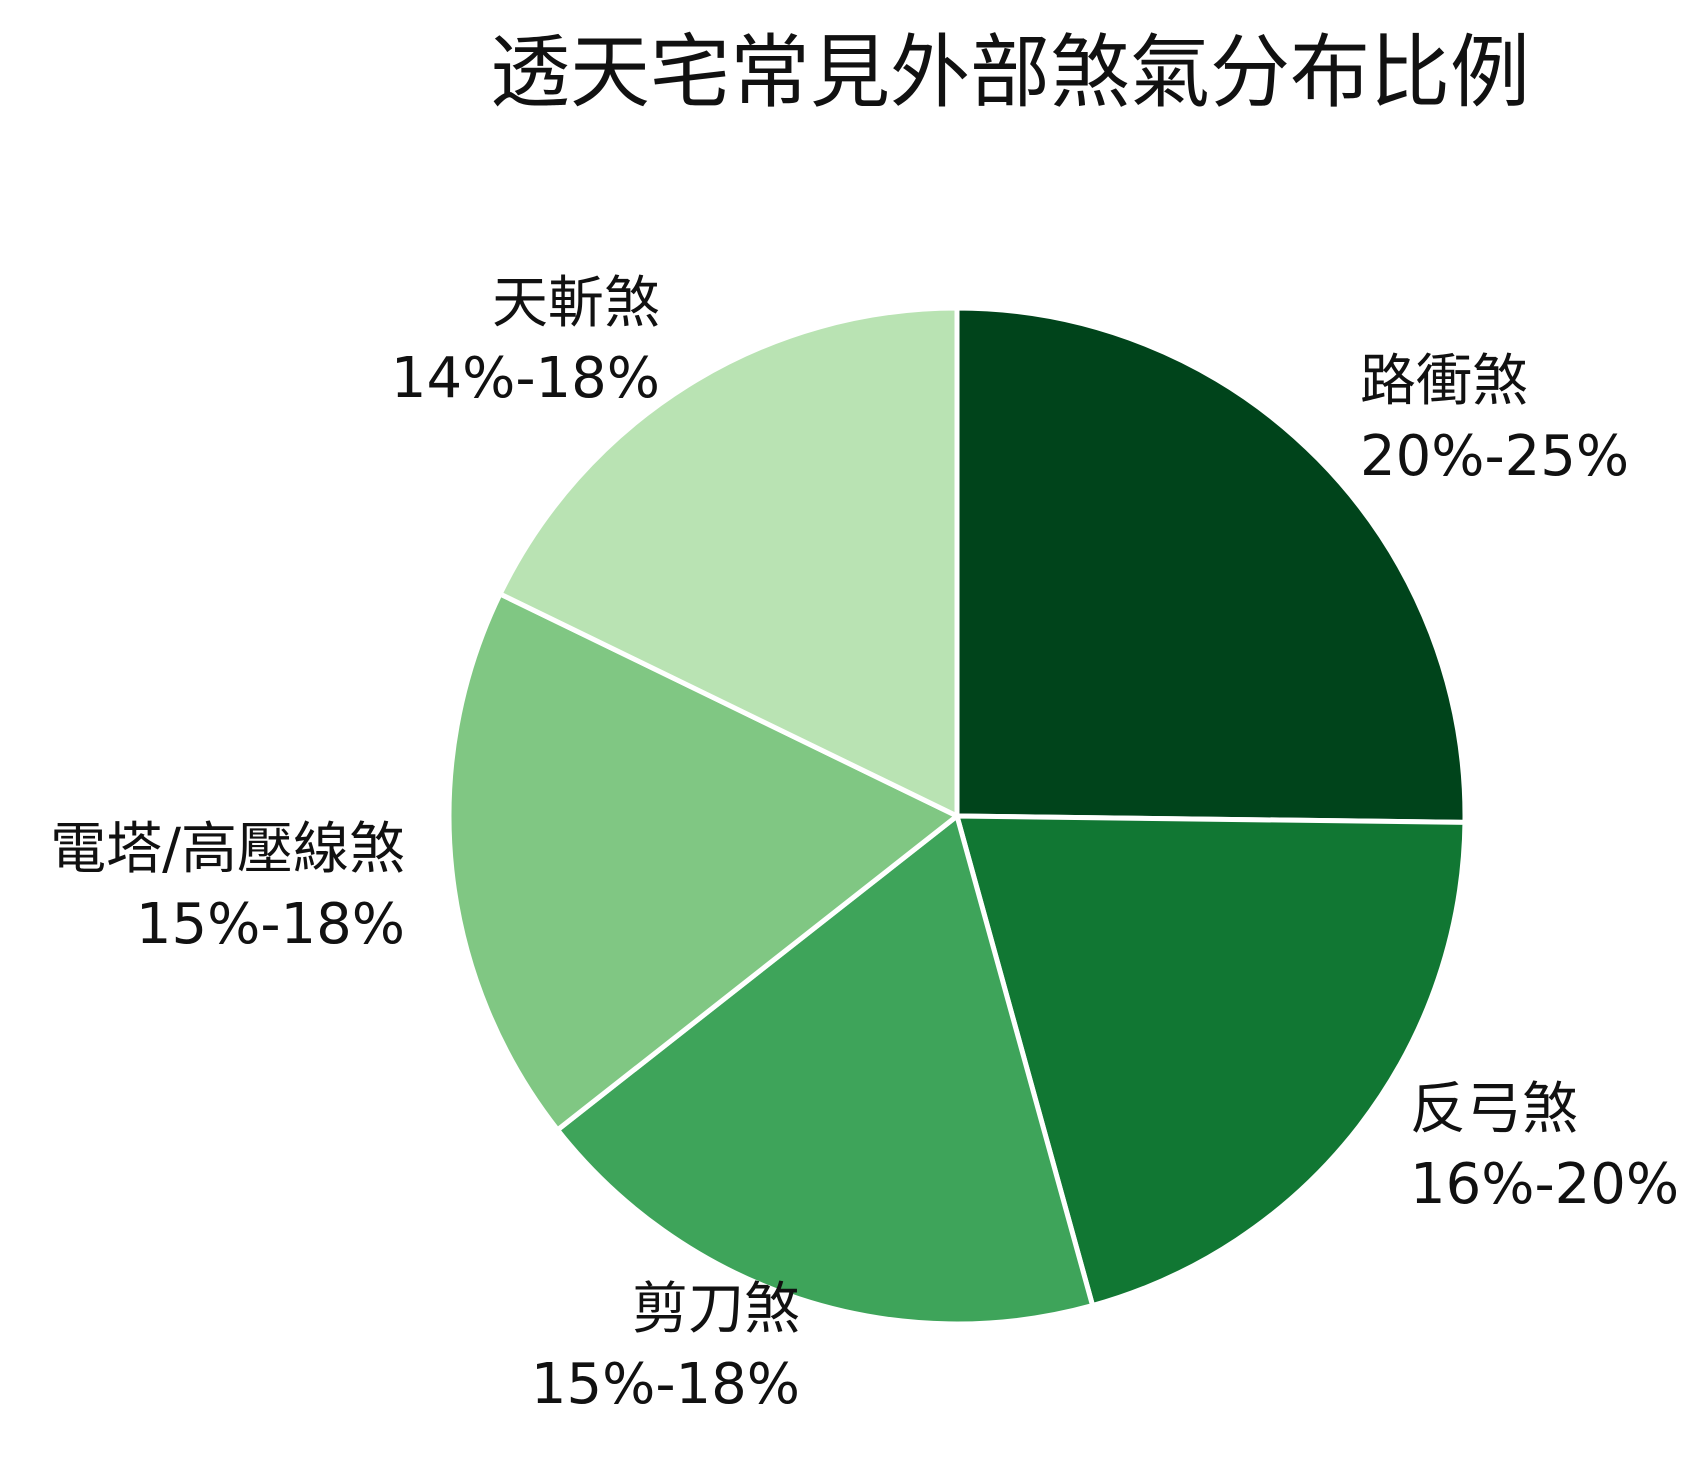  What do you see at coordinates (1494, 1109) in the screenshot?
I see `slice-label-2: 反弓煞` at bounding box center [1494, 1109].